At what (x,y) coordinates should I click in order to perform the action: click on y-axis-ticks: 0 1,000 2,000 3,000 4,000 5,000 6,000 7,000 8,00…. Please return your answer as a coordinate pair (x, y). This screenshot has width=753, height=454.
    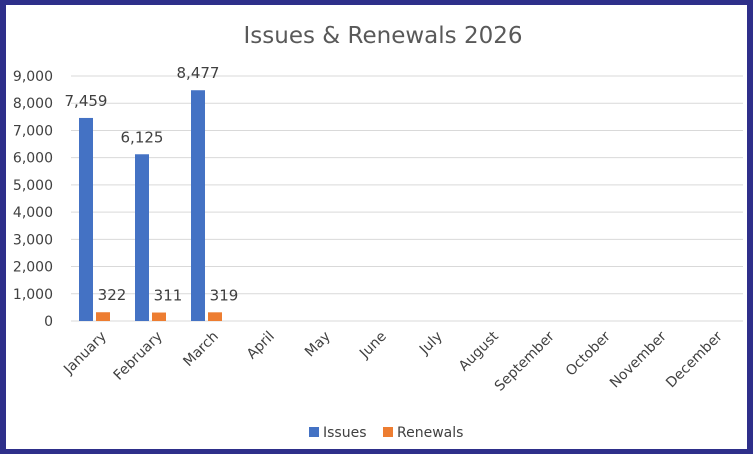
    Looking at the image, I should click on (33, 199).